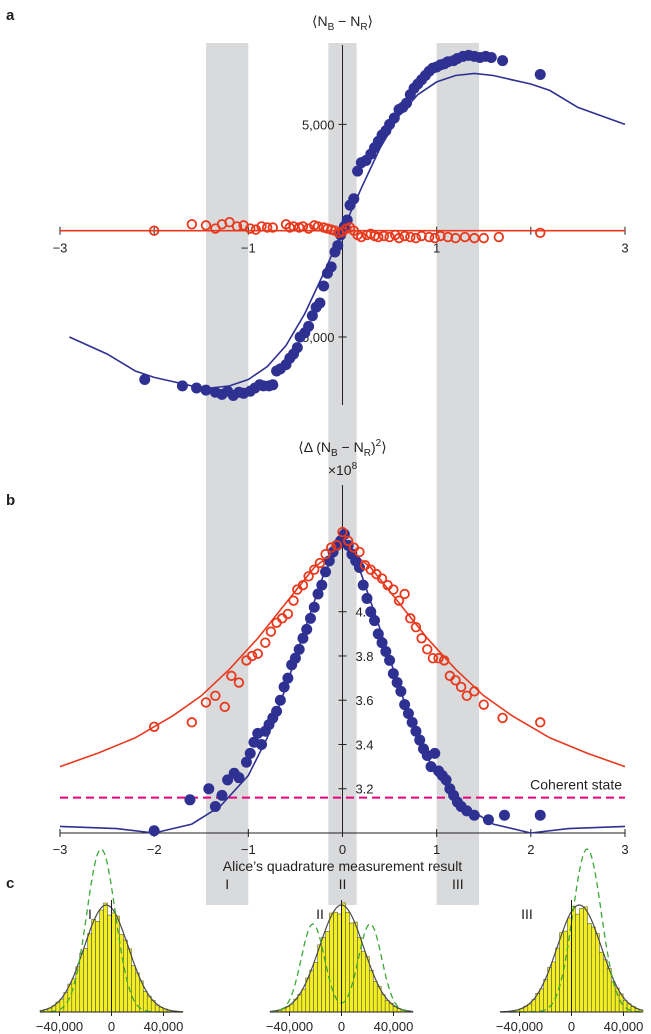 The width and height of the screenshot is (651, 1034). Describe the element at coordinates (530, 849) in the screenshot. I see `panel-b-x-tick-label: 2` at that location.